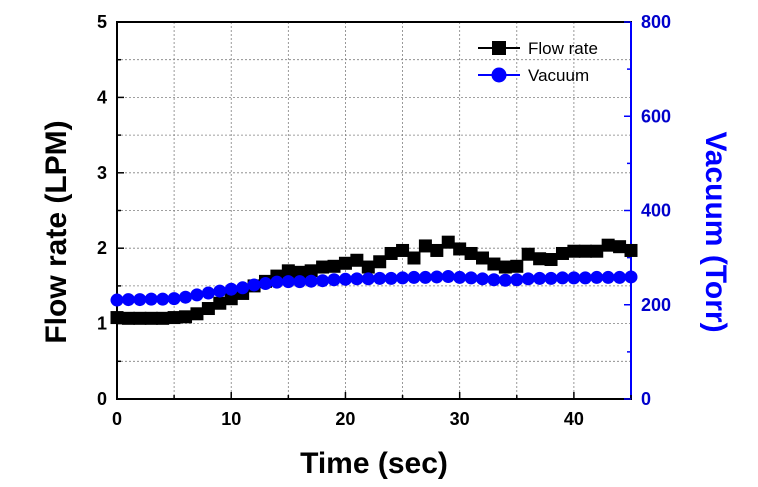  Describe the element at coordinates (345, 419) in the screenshot. I see `x-tick-label: 20` at that location.